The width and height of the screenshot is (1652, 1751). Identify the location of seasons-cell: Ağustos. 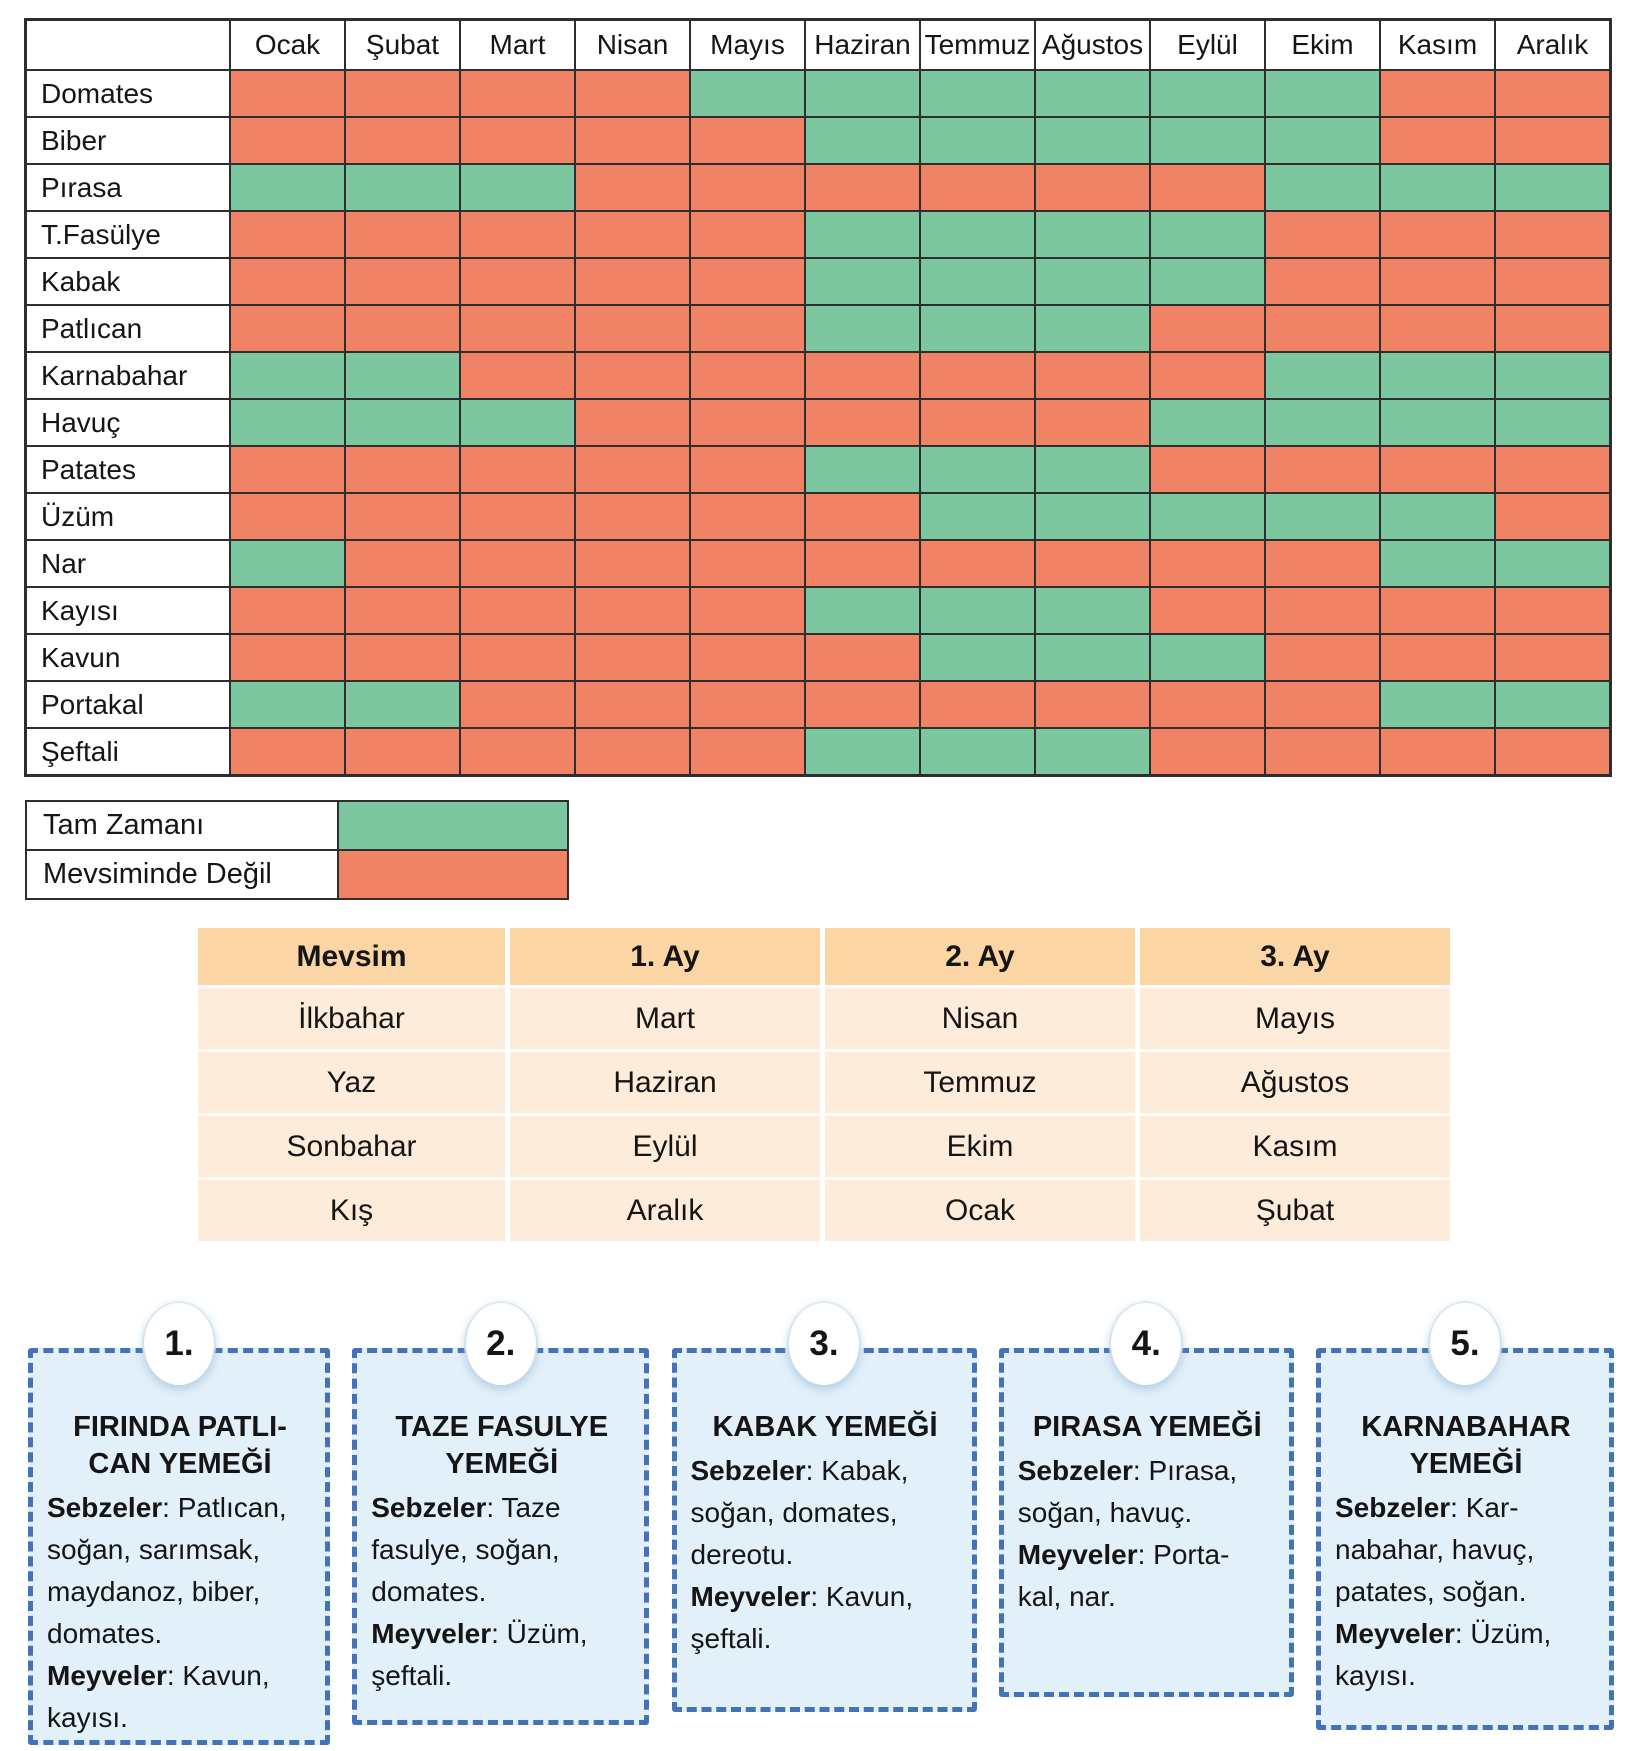
(1295, 1082).